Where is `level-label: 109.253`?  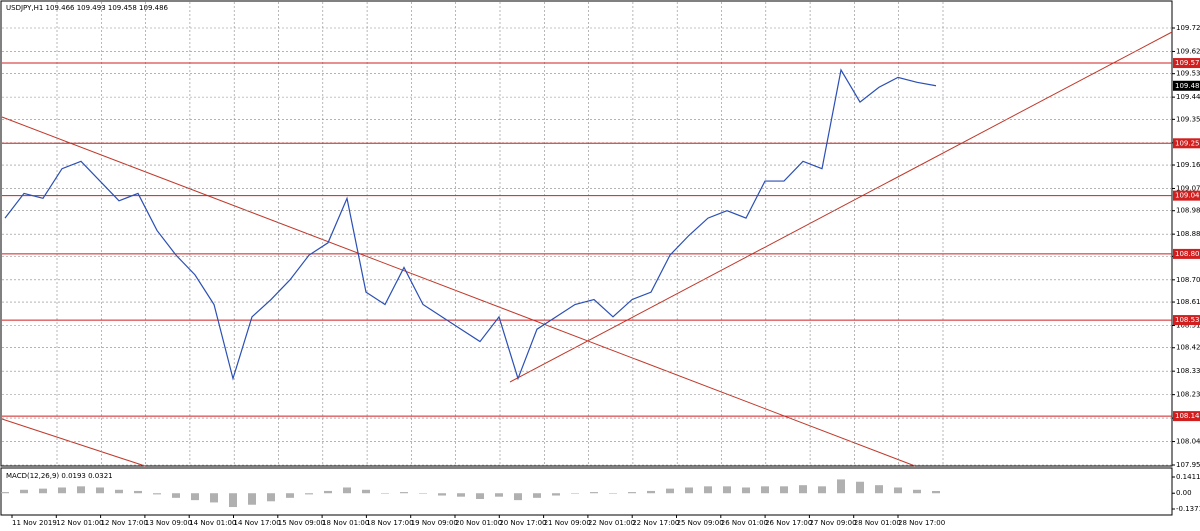 level-label: 109.253 is located at coordinates (1187, 143).